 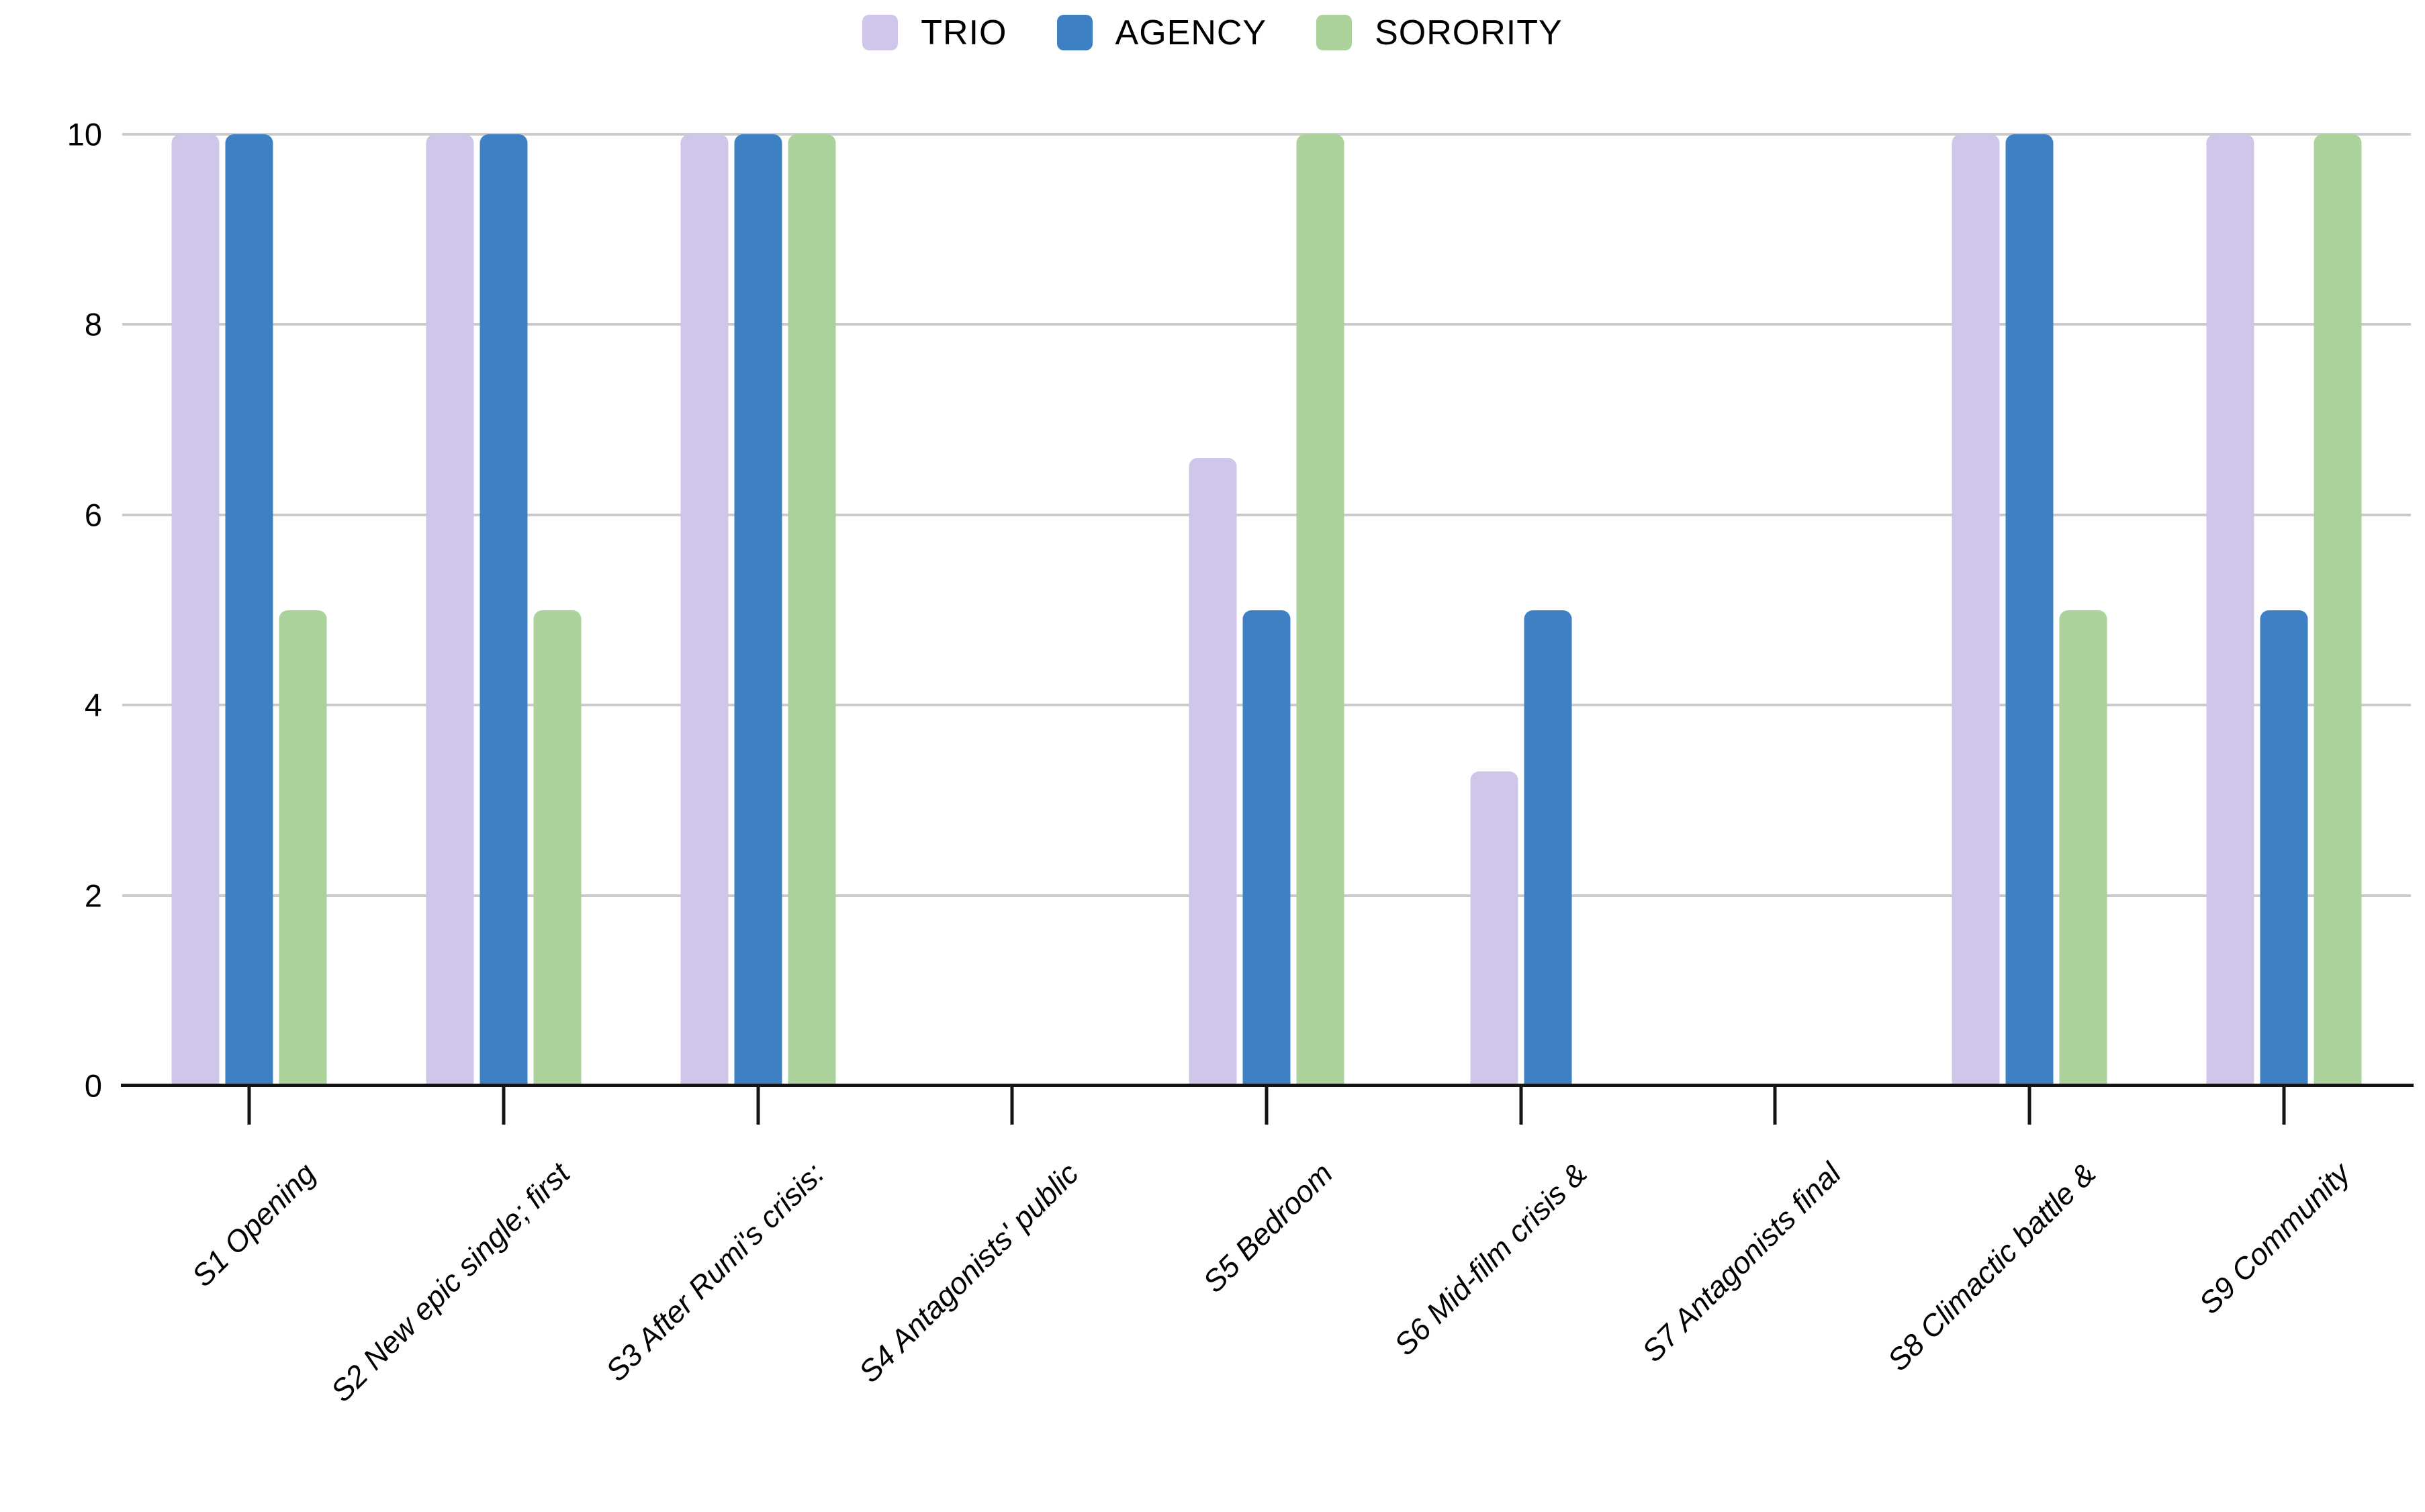 What do you see at coordinates (1469, 32) in the screenshot?
I see `legend-label: SORORITY` at bounding box center [1469, 32].